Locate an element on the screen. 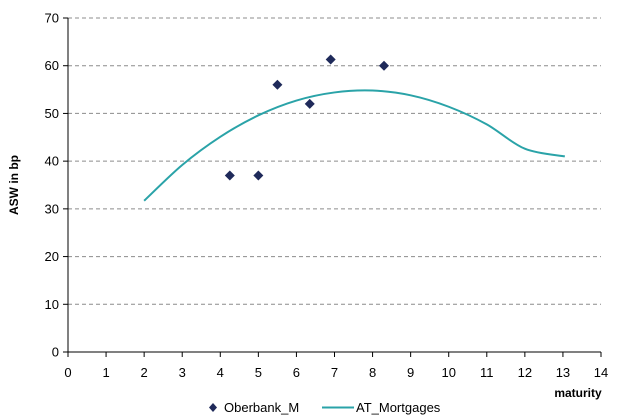 This screenshot has height=417, width=622. y-tick-label: 30 is located at coordinates (52, 208).